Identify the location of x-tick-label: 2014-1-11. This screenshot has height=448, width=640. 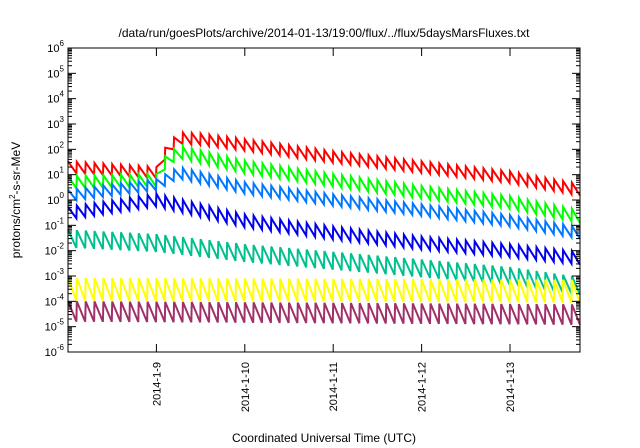
(334, 386).